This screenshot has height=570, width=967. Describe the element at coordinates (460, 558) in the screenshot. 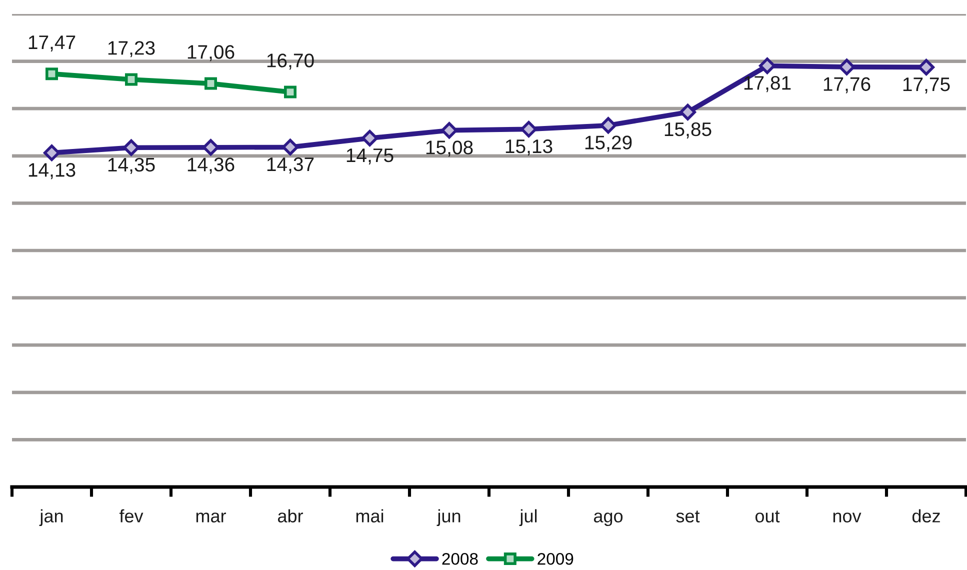

I see `legend-label: 2008` at that location.